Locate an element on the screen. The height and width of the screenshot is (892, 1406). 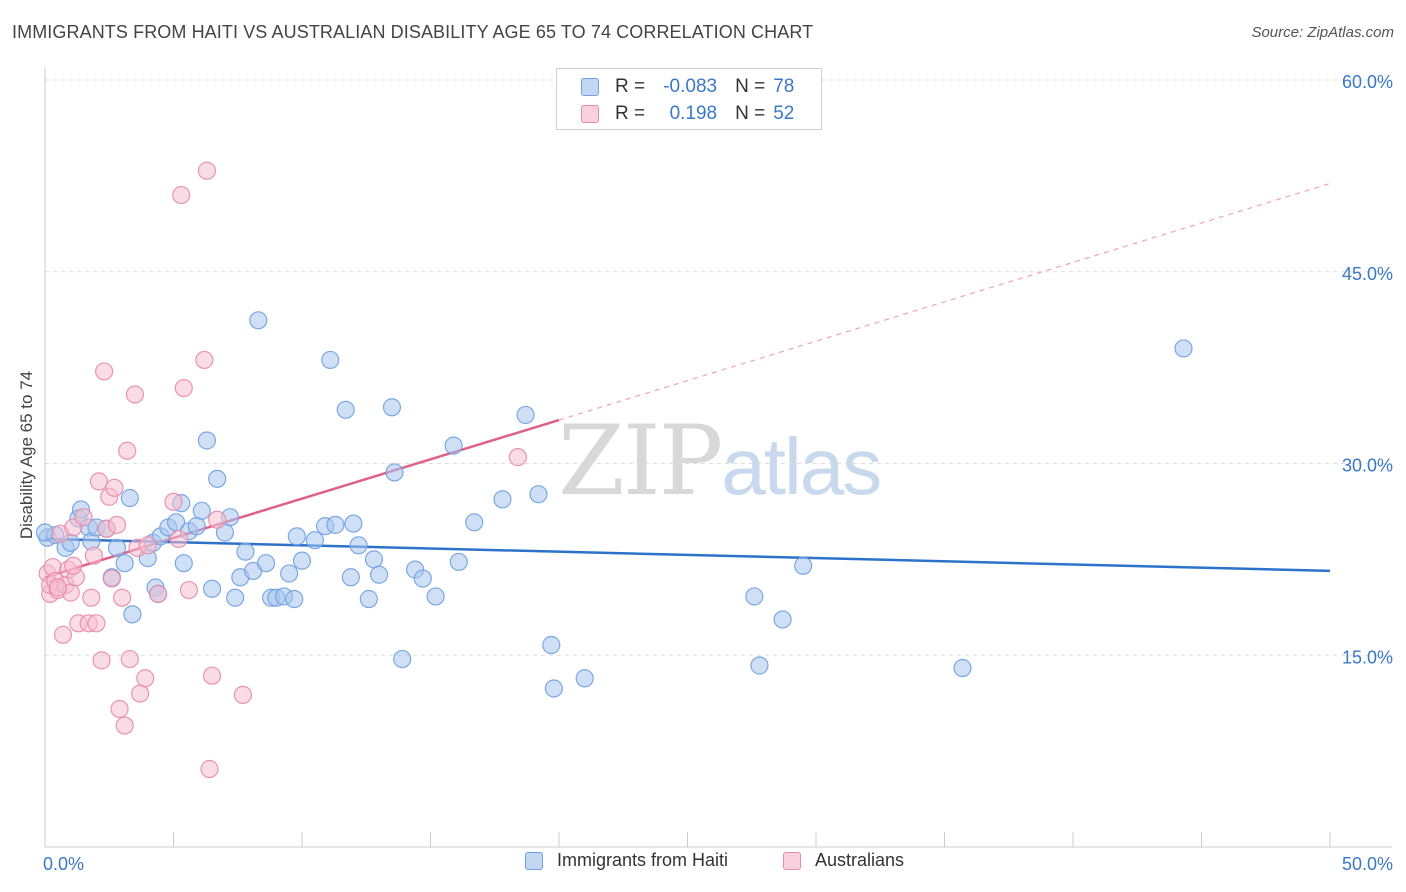
x-tick-label-min: 0.0% is located at coordinates (63, 864).